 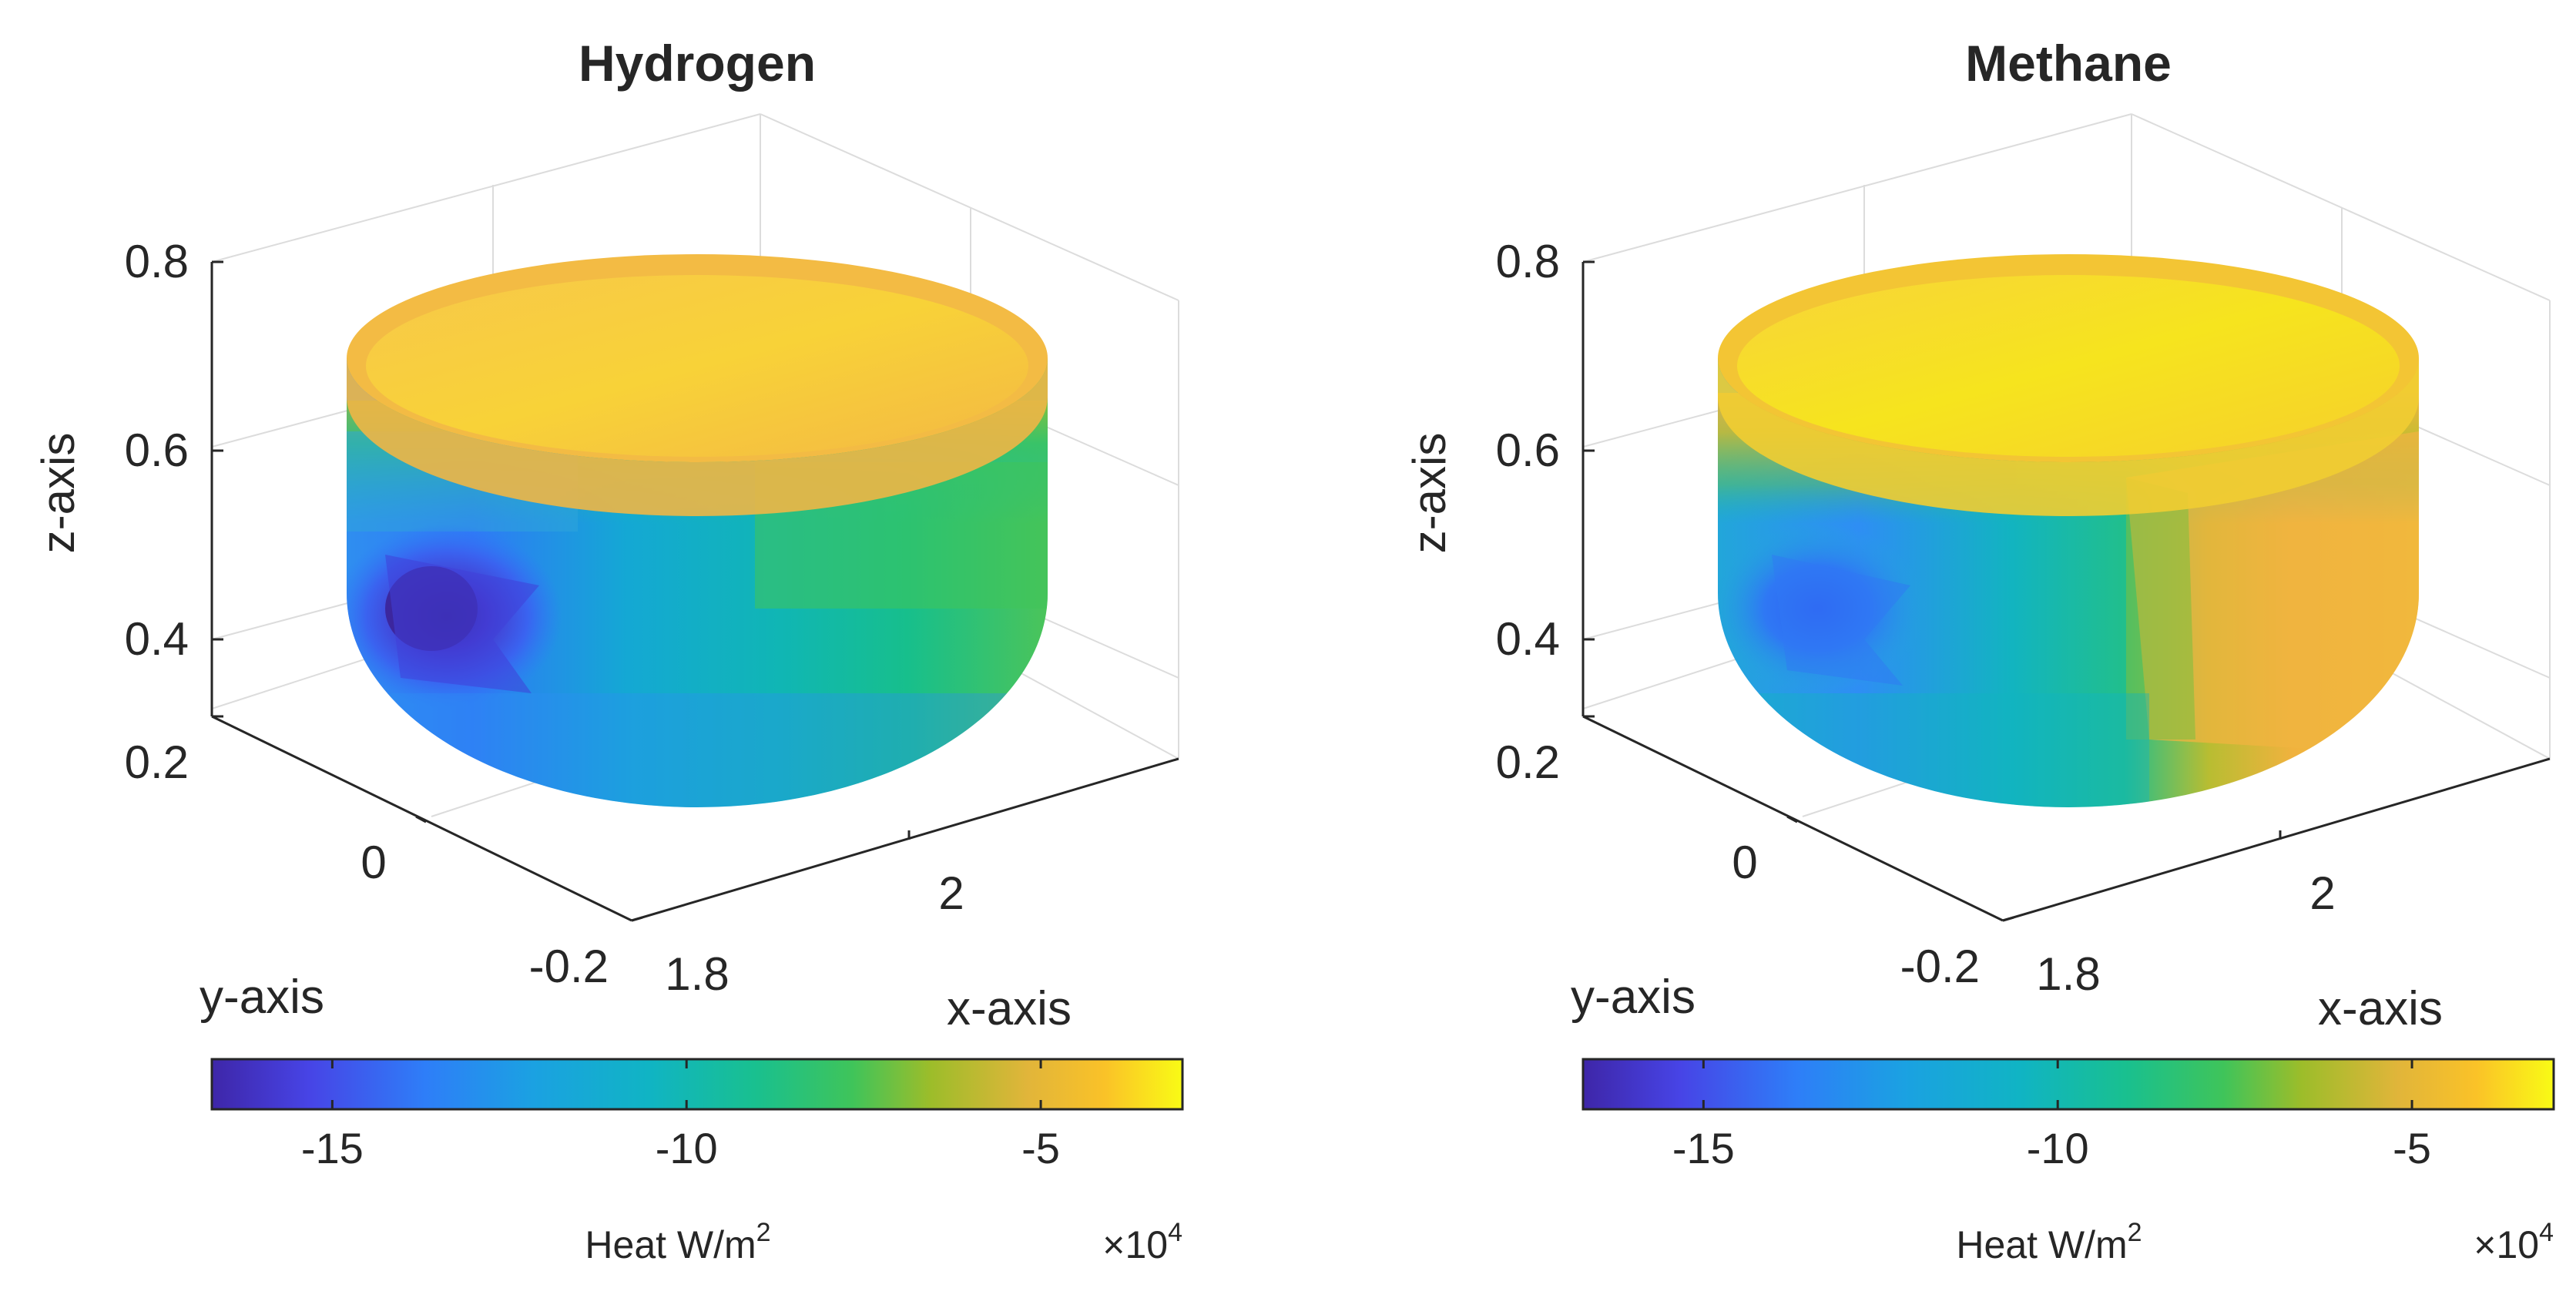 I want to click on chart-title: Hydrogen, so click(x=697, y=64).